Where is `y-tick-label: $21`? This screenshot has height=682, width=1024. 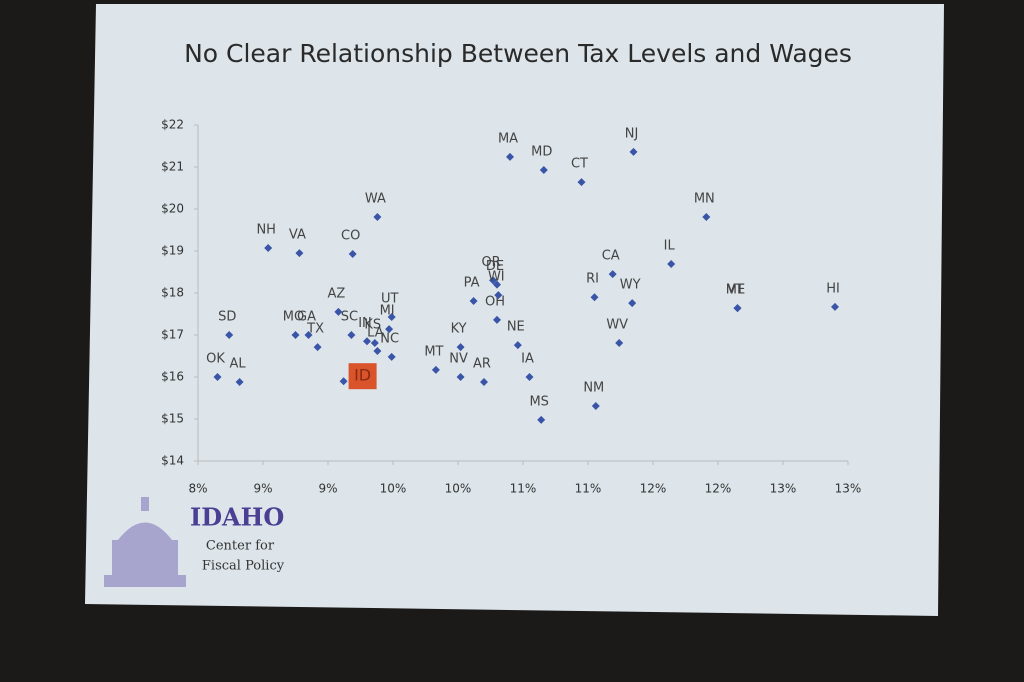 y-tick-label: $21 is located at coordinates (172, 167).